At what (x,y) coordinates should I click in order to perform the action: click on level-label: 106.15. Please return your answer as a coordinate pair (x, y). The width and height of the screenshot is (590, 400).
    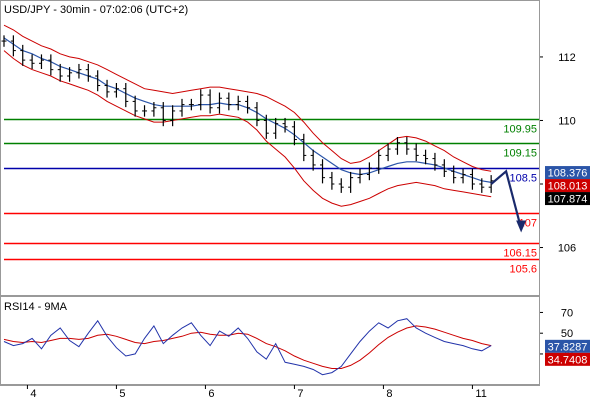
    Looking at the image, I should click on (520, 254).